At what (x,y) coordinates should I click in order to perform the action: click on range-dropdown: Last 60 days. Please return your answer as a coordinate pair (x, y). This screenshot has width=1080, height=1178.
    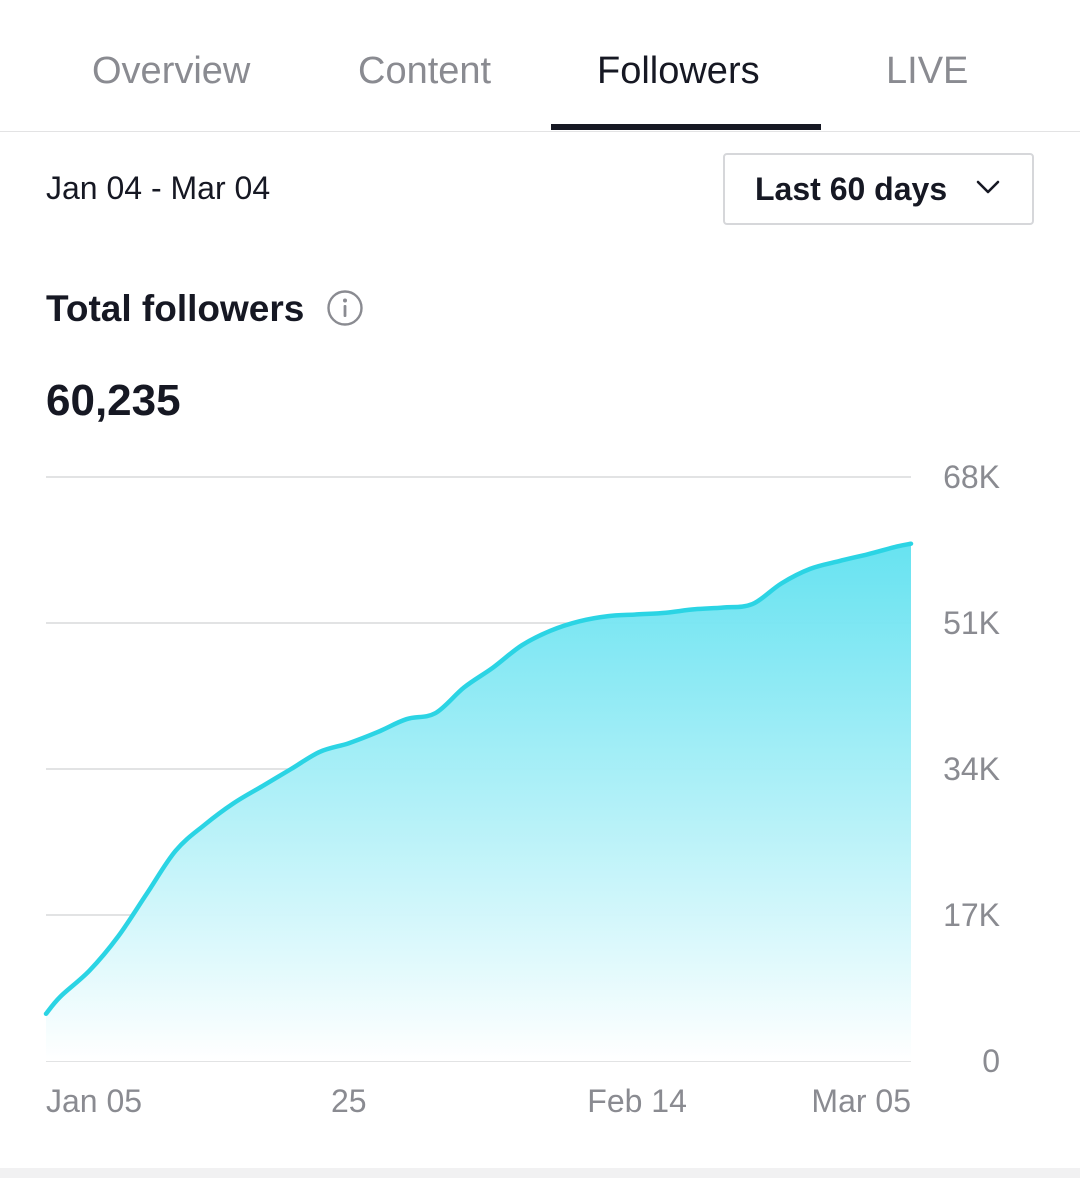
    Looking at the image, I should click on (878, 189).